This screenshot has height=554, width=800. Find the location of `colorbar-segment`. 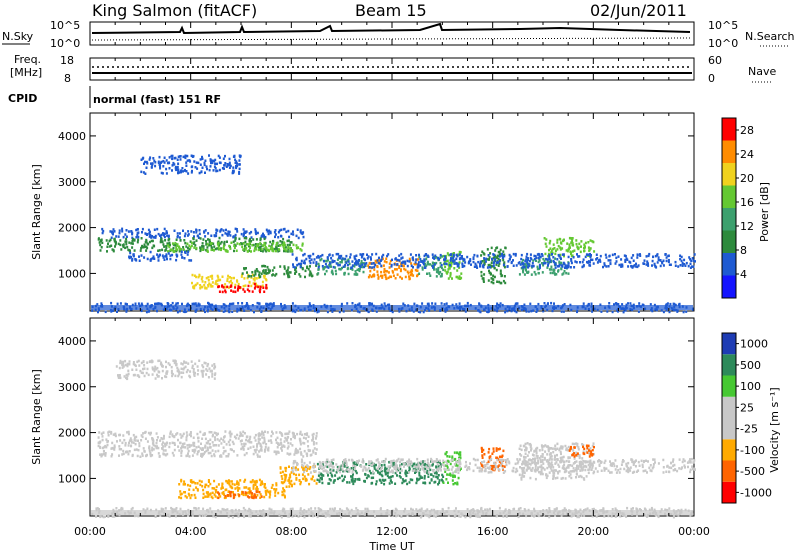

colorbar-segment is located at coordinates (729, 241).